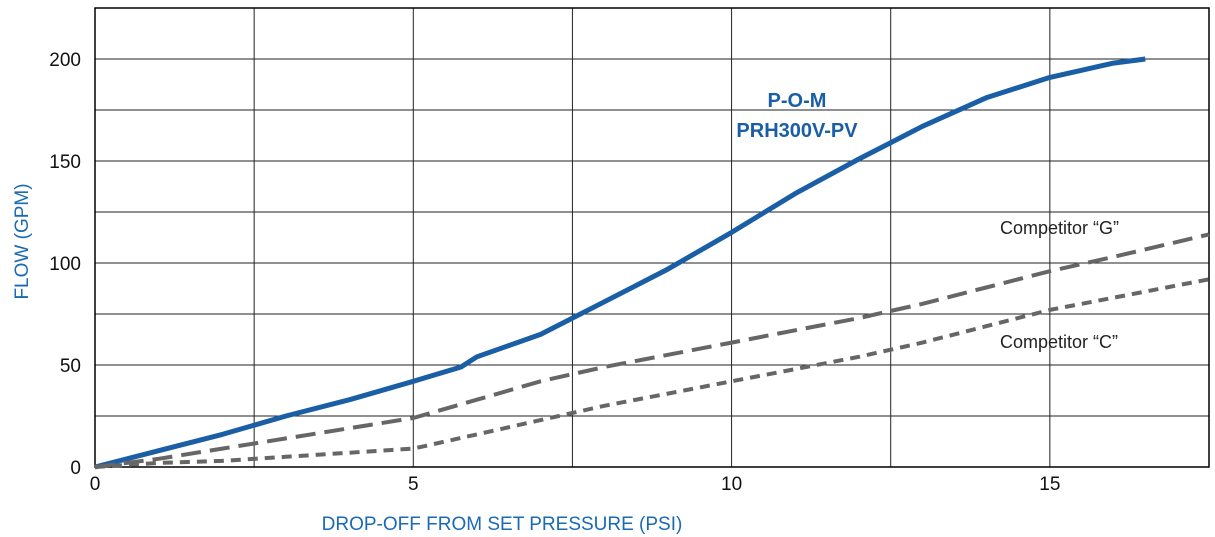 The image size is (1215, 537). I want to click on y-tick-label: 150, so click(65, 162).